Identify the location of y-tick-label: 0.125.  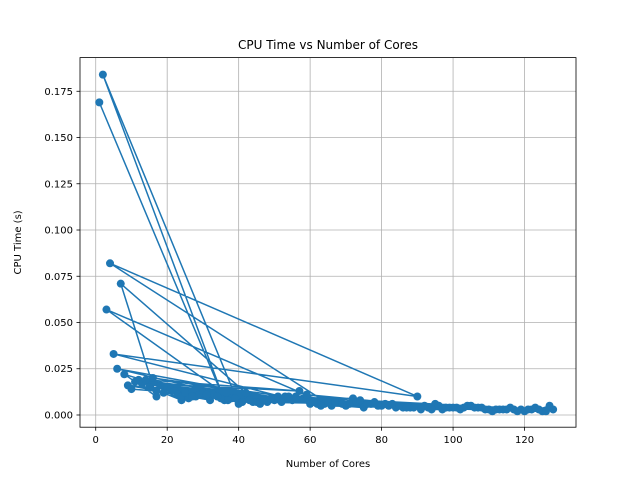
(58, 184).